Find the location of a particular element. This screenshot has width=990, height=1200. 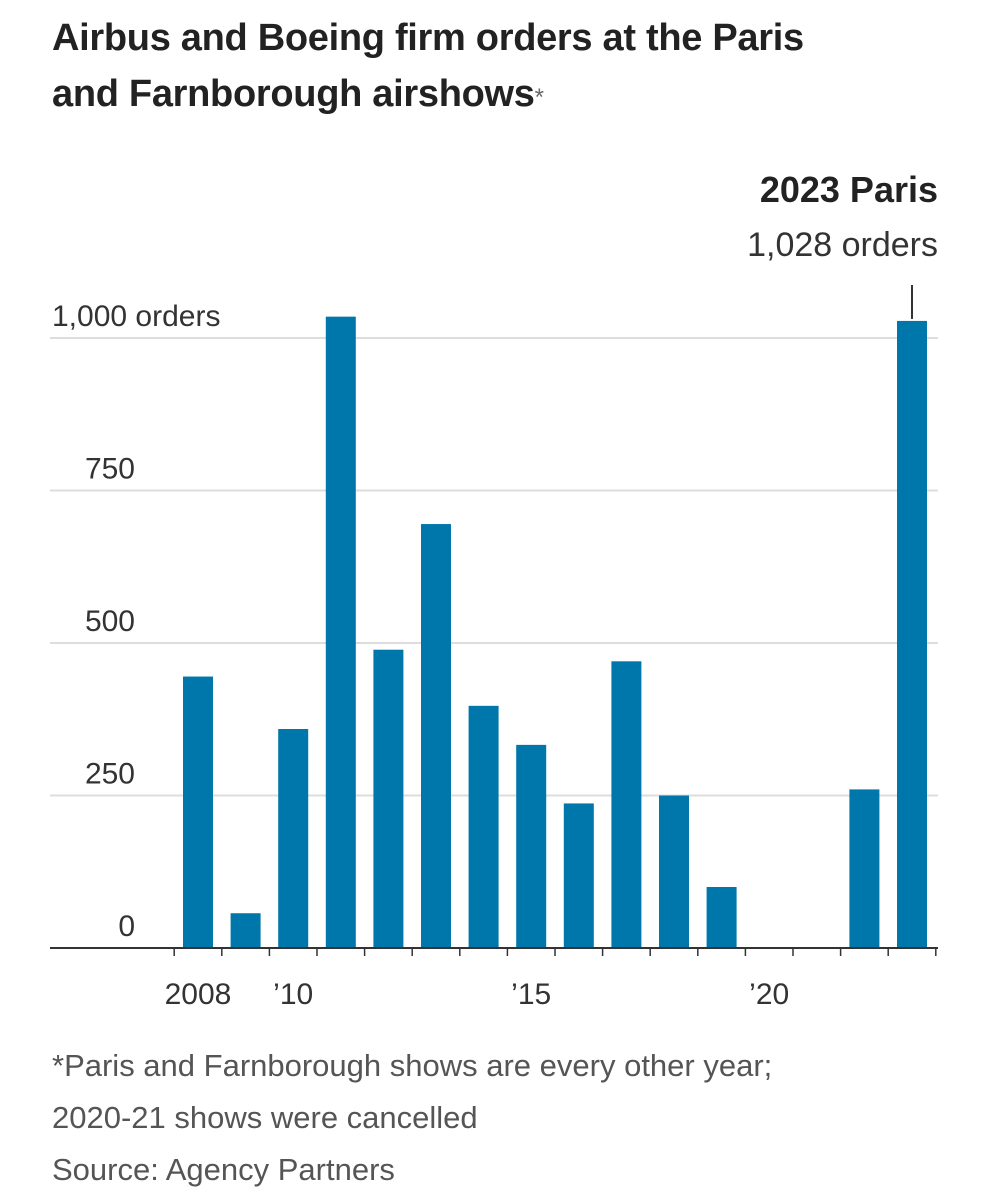

y-axis-labels: 0 250 500 750 1,000 orders is located at coordinates (136, 621).